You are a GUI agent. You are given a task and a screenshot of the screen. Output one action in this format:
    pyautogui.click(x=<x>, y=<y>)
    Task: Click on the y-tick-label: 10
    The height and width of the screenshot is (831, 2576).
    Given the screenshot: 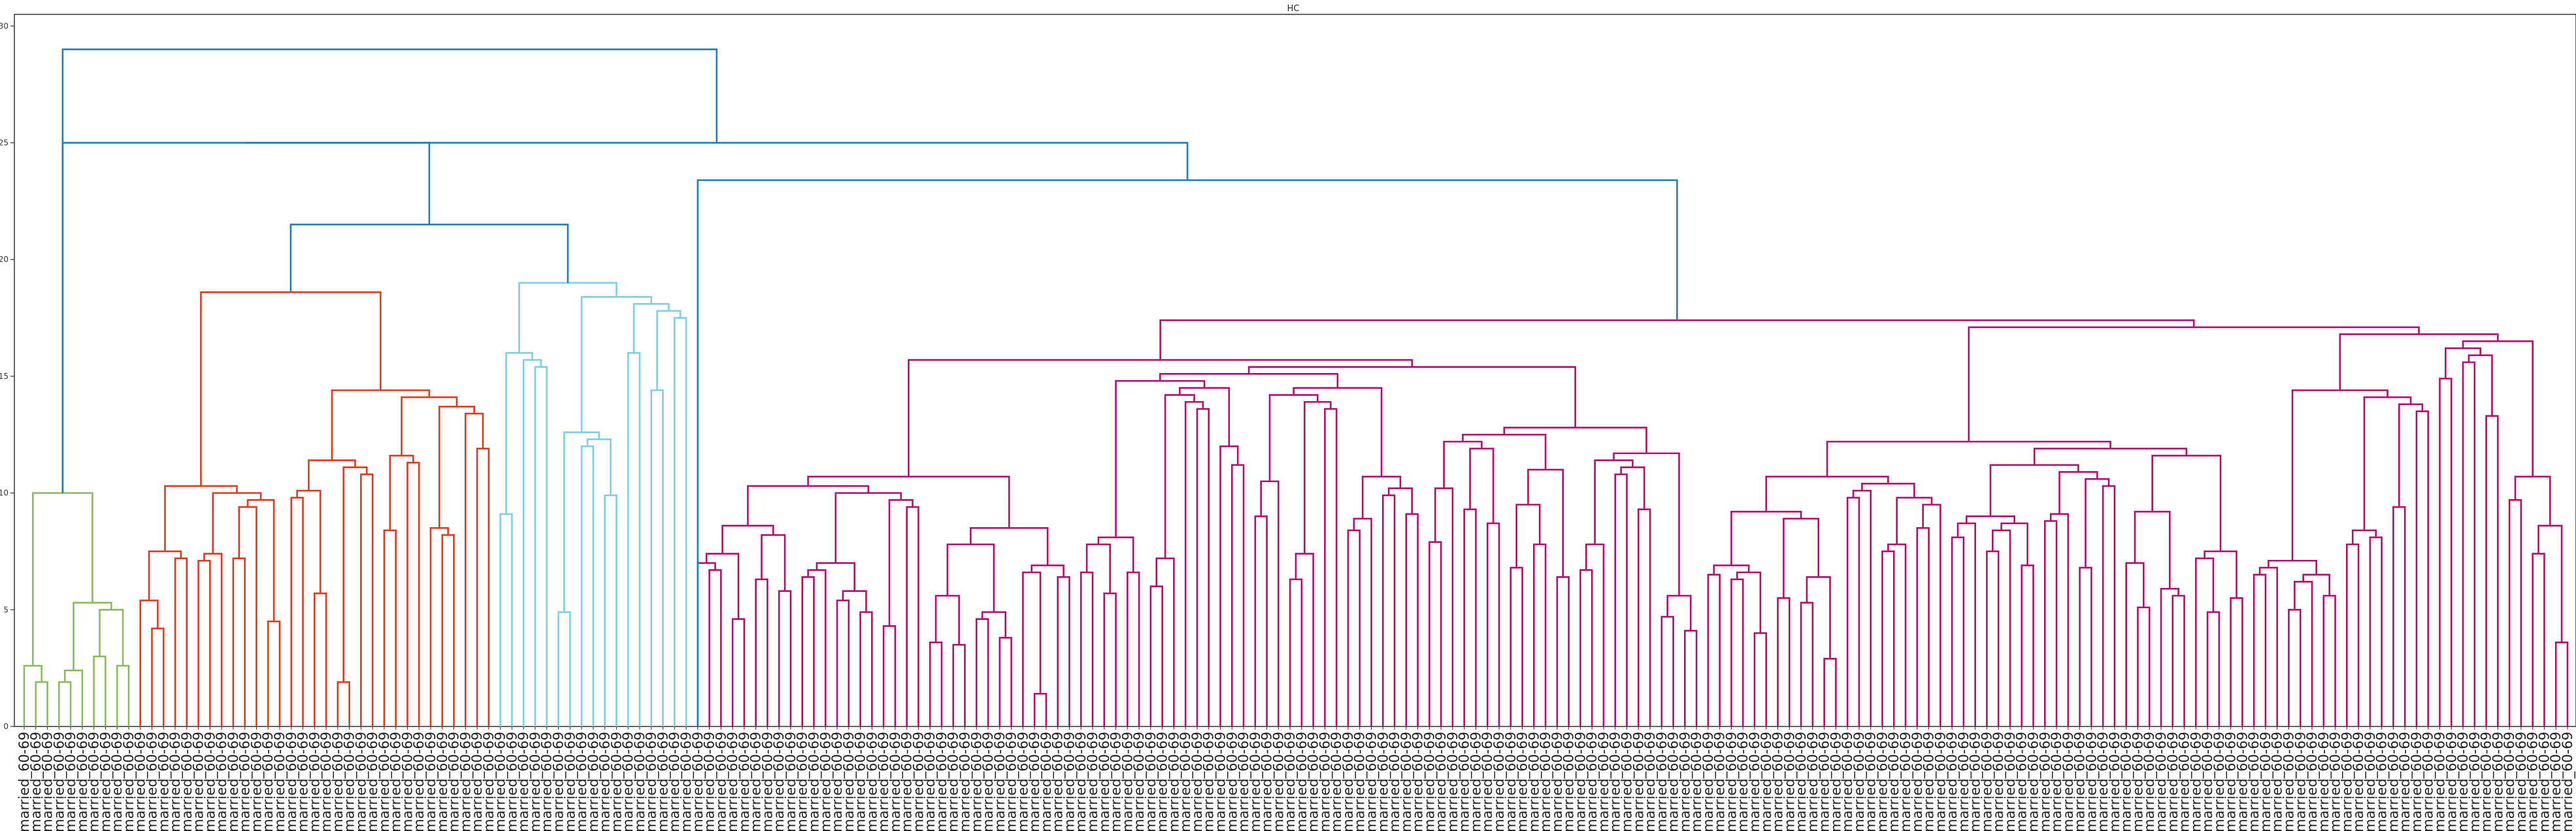 What is the action you would take?
    pyautogui.click(x=4, y=493)
    